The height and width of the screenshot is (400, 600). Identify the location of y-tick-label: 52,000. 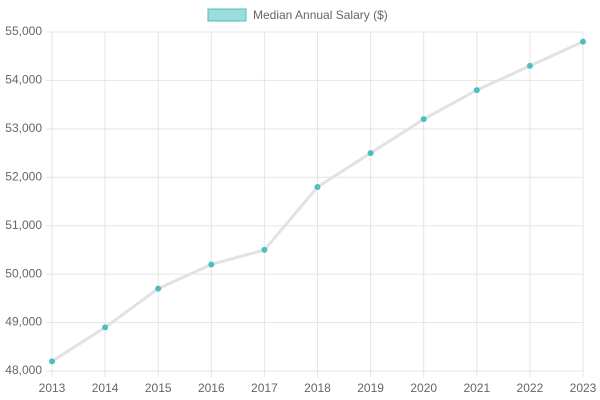
(23, 176).